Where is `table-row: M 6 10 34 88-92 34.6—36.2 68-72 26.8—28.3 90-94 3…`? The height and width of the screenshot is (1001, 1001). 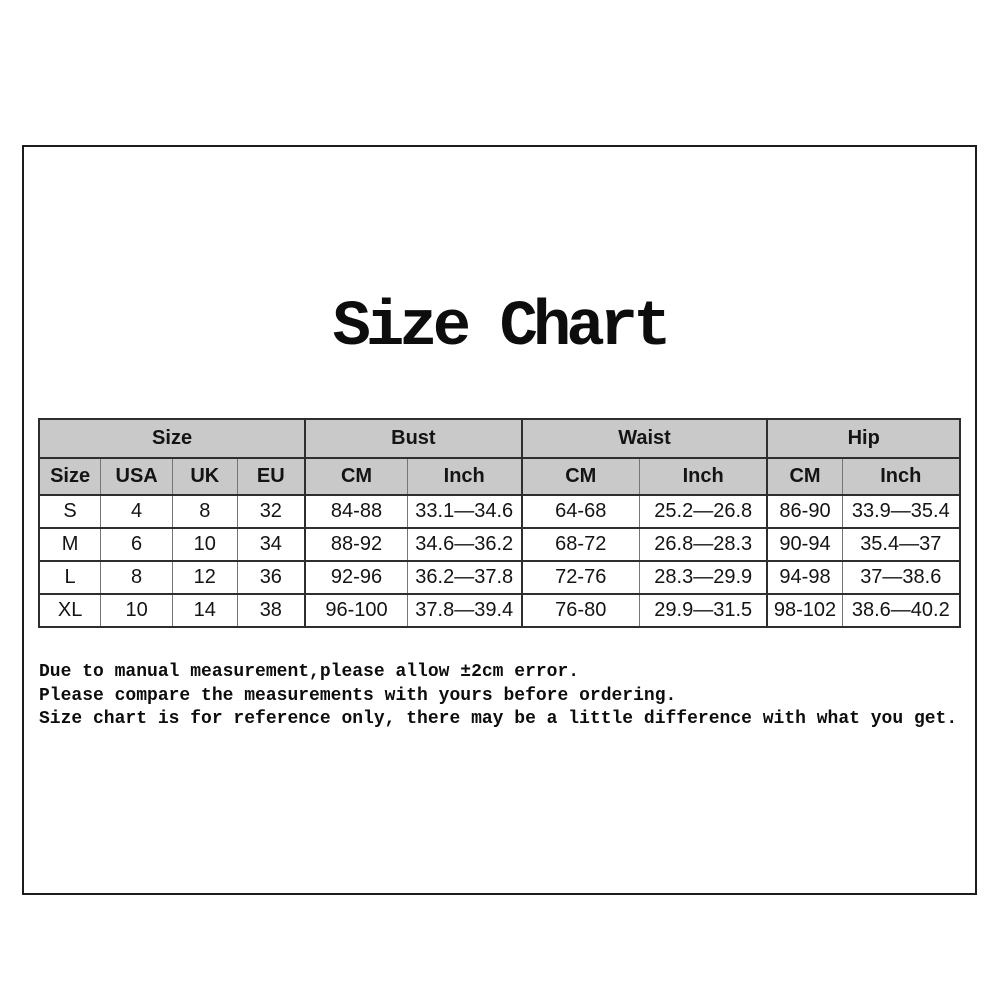
table-row: M 6 10 34 88-92 34.6—36.2 68-72 26.8—28.3 90-94 3… is located at coordinates (499, 544).